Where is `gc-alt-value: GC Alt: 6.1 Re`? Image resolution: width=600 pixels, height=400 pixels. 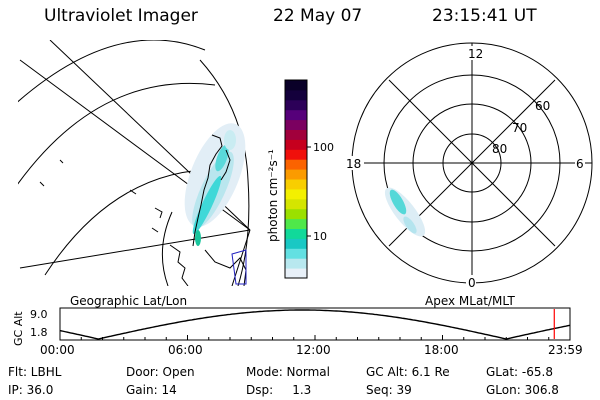
gc-alt-value: GC Alt: 6.1 Re is located at coordinates (408, 372).